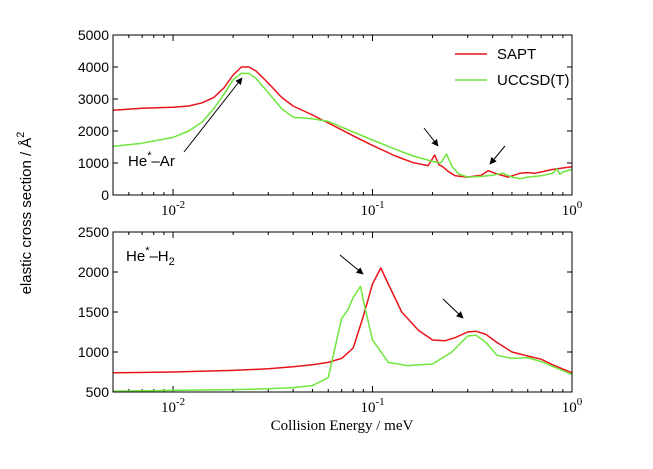 The image size is (653, 469). I want to click on top-ytick-label: 4000, so click(93, 67).